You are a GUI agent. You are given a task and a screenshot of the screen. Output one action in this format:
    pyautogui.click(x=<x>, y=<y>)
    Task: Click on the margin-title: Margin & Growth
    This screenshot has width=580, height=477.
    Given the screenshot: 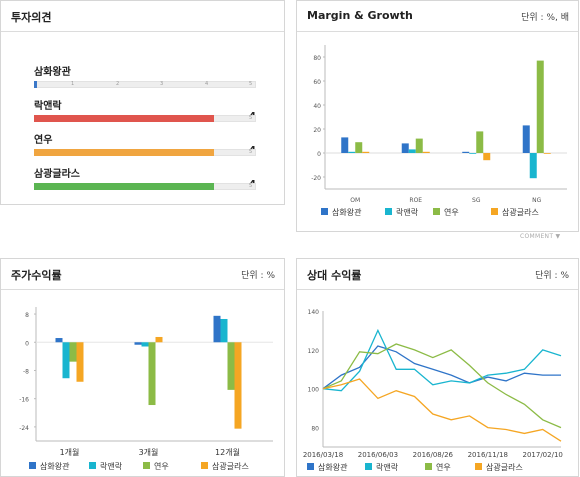 What is the action you would take?
    pyautogui.click(x=360, y=15)
    